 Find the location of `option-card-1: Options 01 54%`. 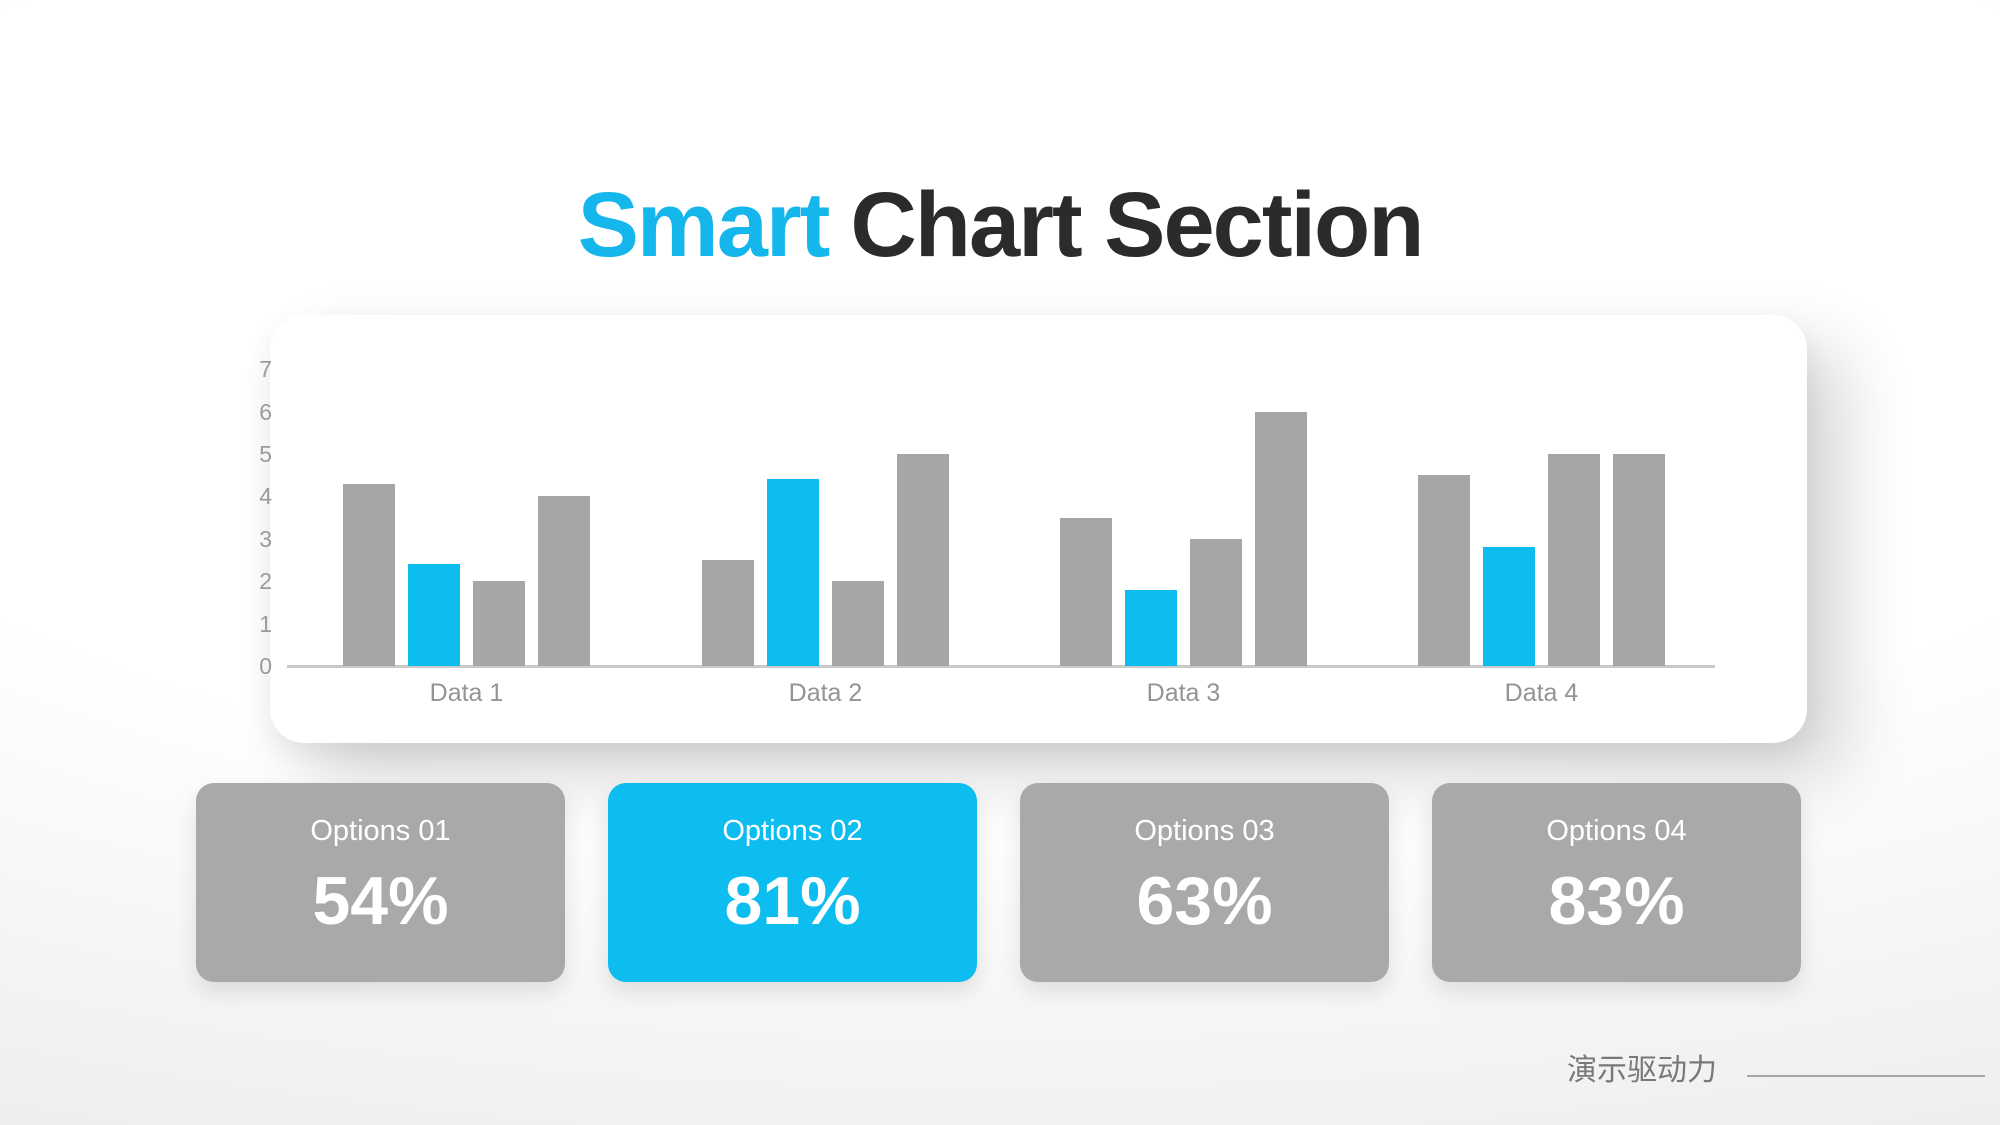

option-card-1: Options 01 54% is located at coordinates (380, 882).